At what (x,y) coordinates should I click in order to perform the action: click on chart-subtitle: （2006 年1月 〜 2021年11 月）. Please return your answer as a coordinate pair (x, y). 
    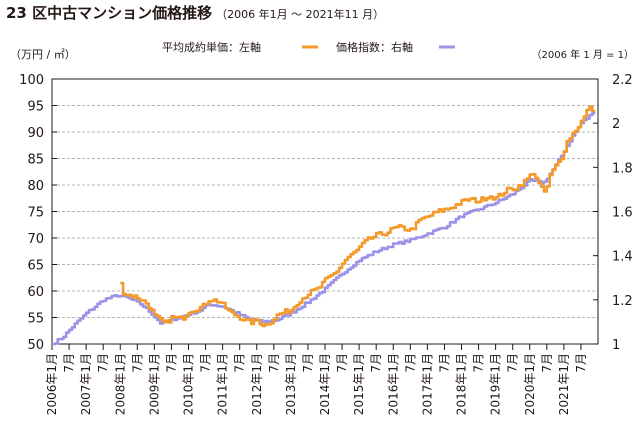
    Looking at the image, I should click on (300, 14).